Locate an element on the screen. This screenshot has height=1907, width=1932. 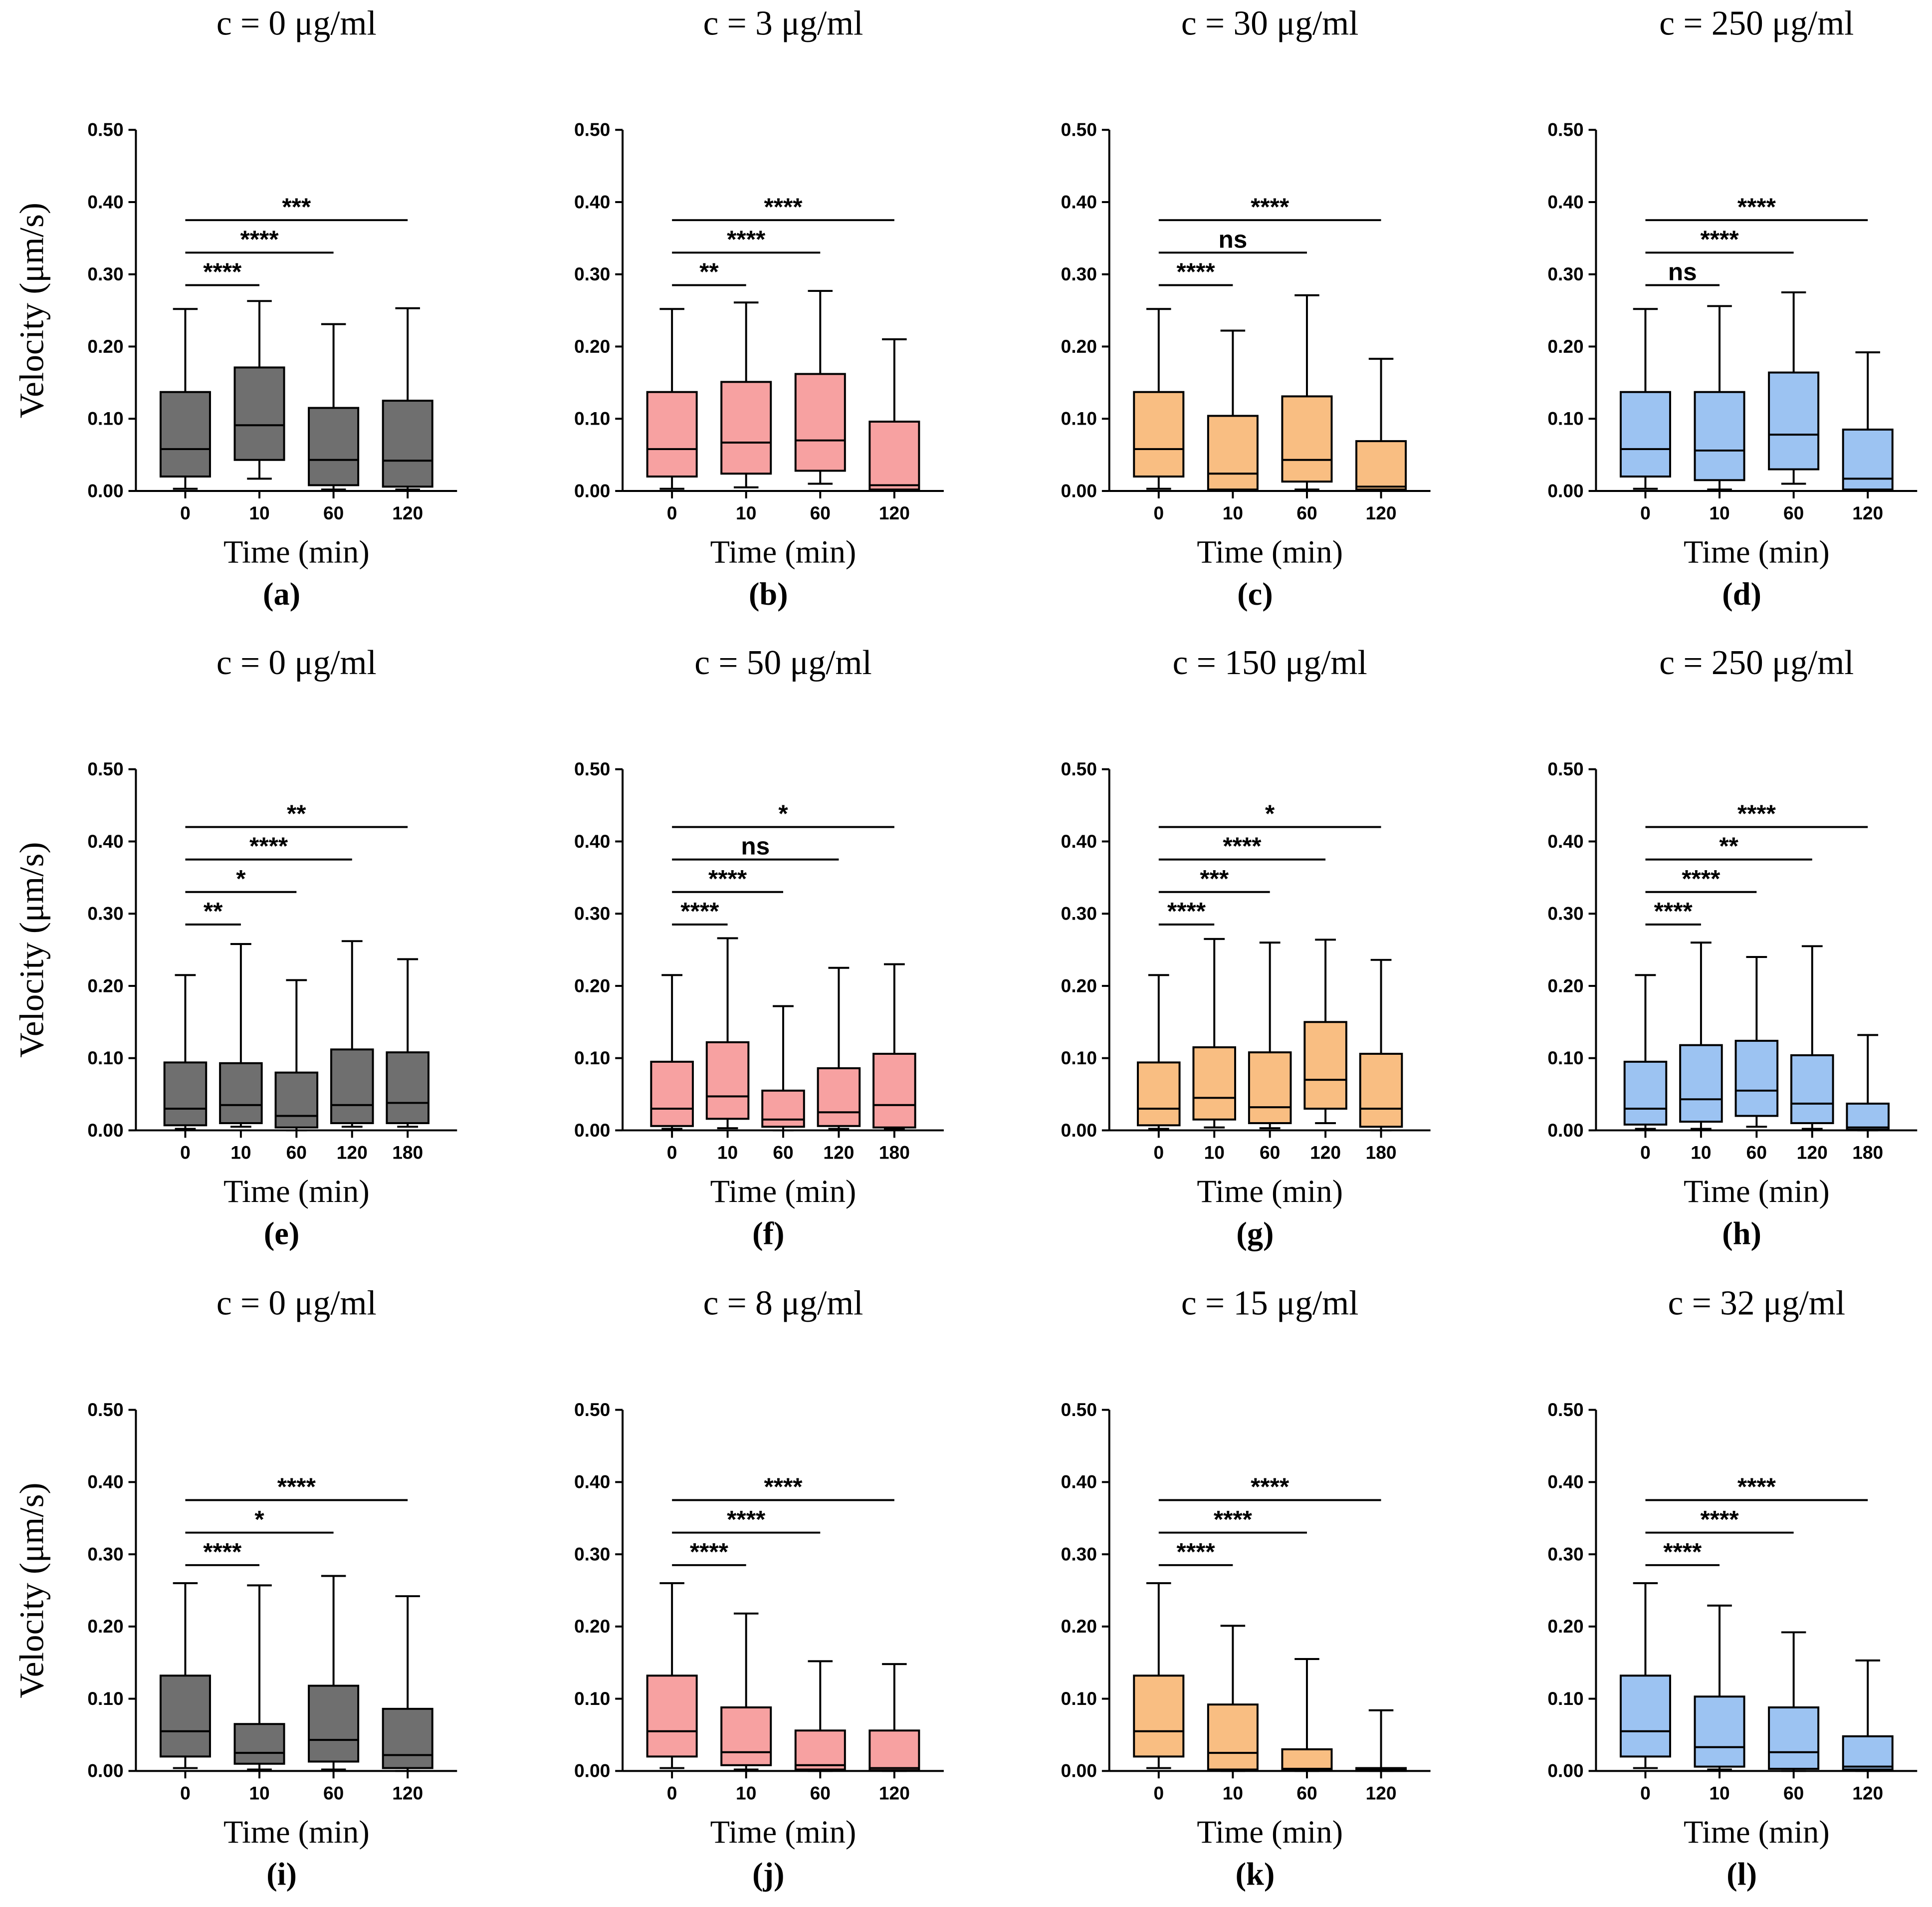
y-axis-label: Velocity (μm/s) is located at coordinates (32, 310).